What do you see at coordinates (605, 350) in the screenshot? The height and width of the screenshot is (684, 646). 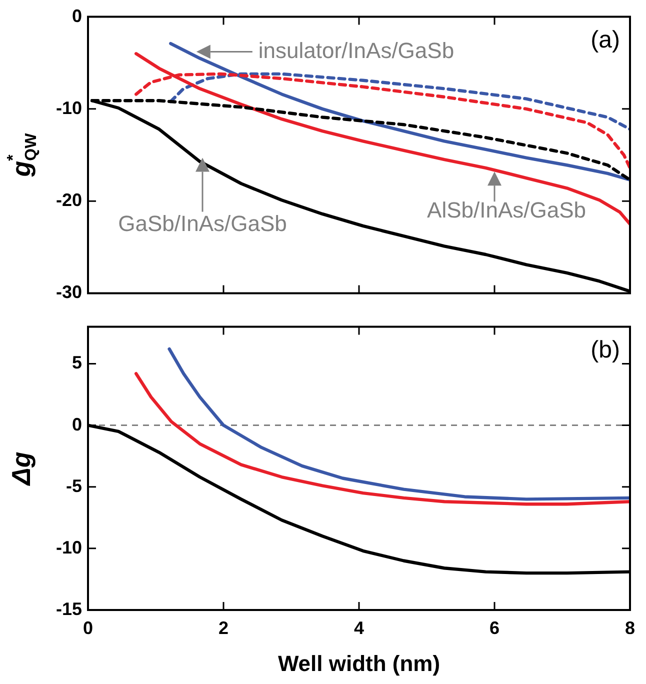 I see `annotation: (b)` at bounding box center [605, 350].